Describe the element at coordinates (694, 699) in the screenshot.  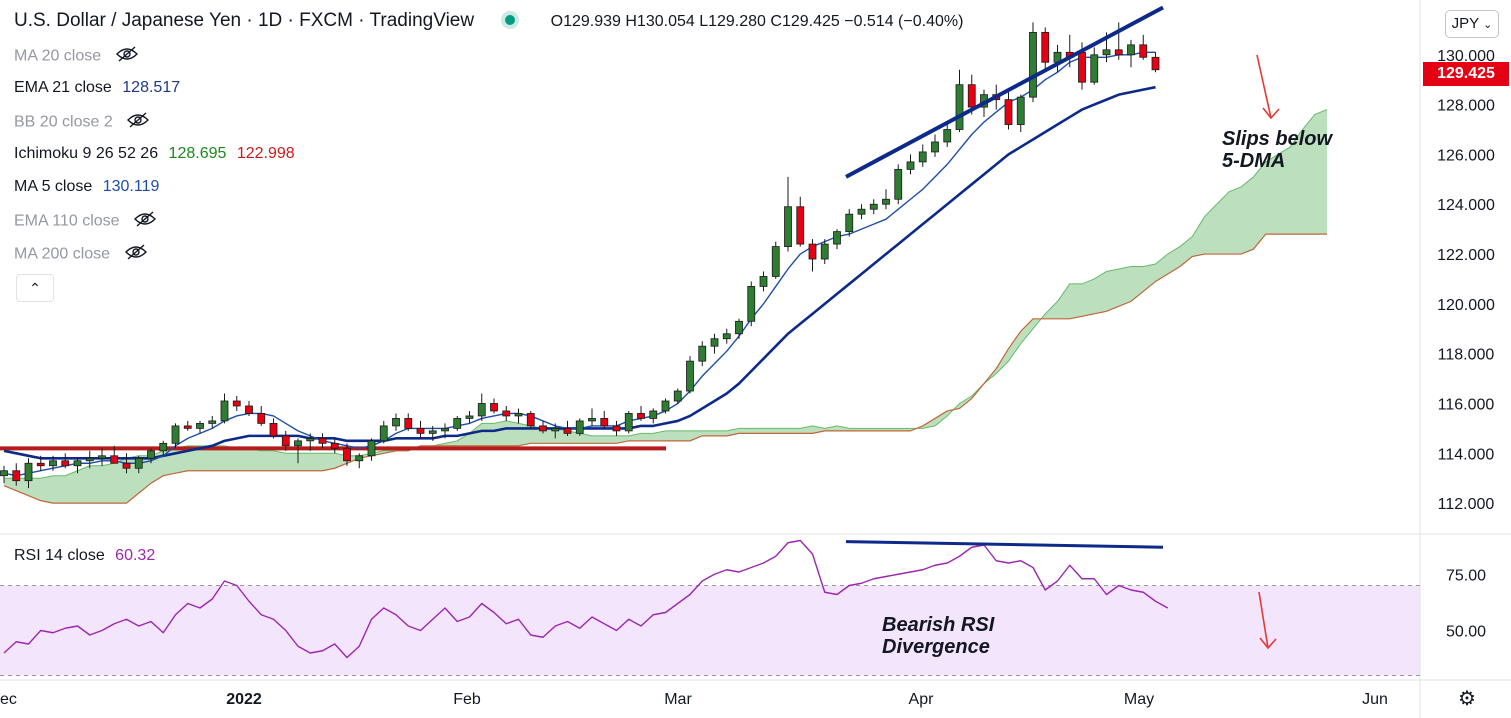
I see `time-axis: ec 2022 Feb Mar Apr May Jun` at that location.